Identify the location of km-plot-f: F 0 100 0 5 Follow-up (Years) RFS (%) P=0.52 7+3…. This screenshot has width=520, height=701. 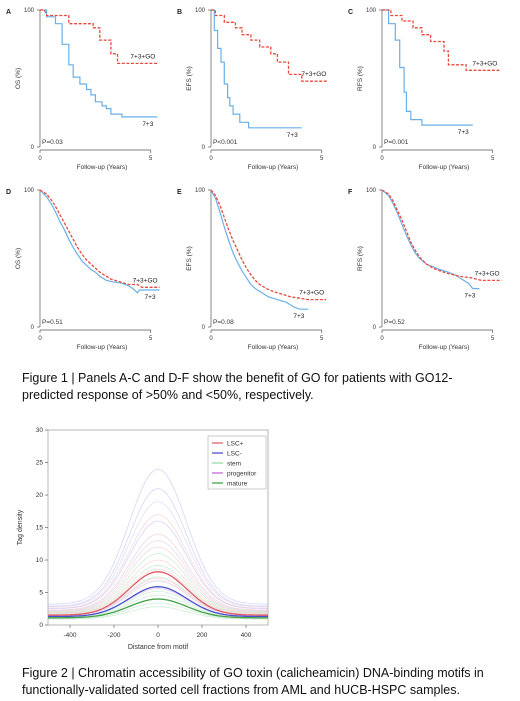
(425, 269).